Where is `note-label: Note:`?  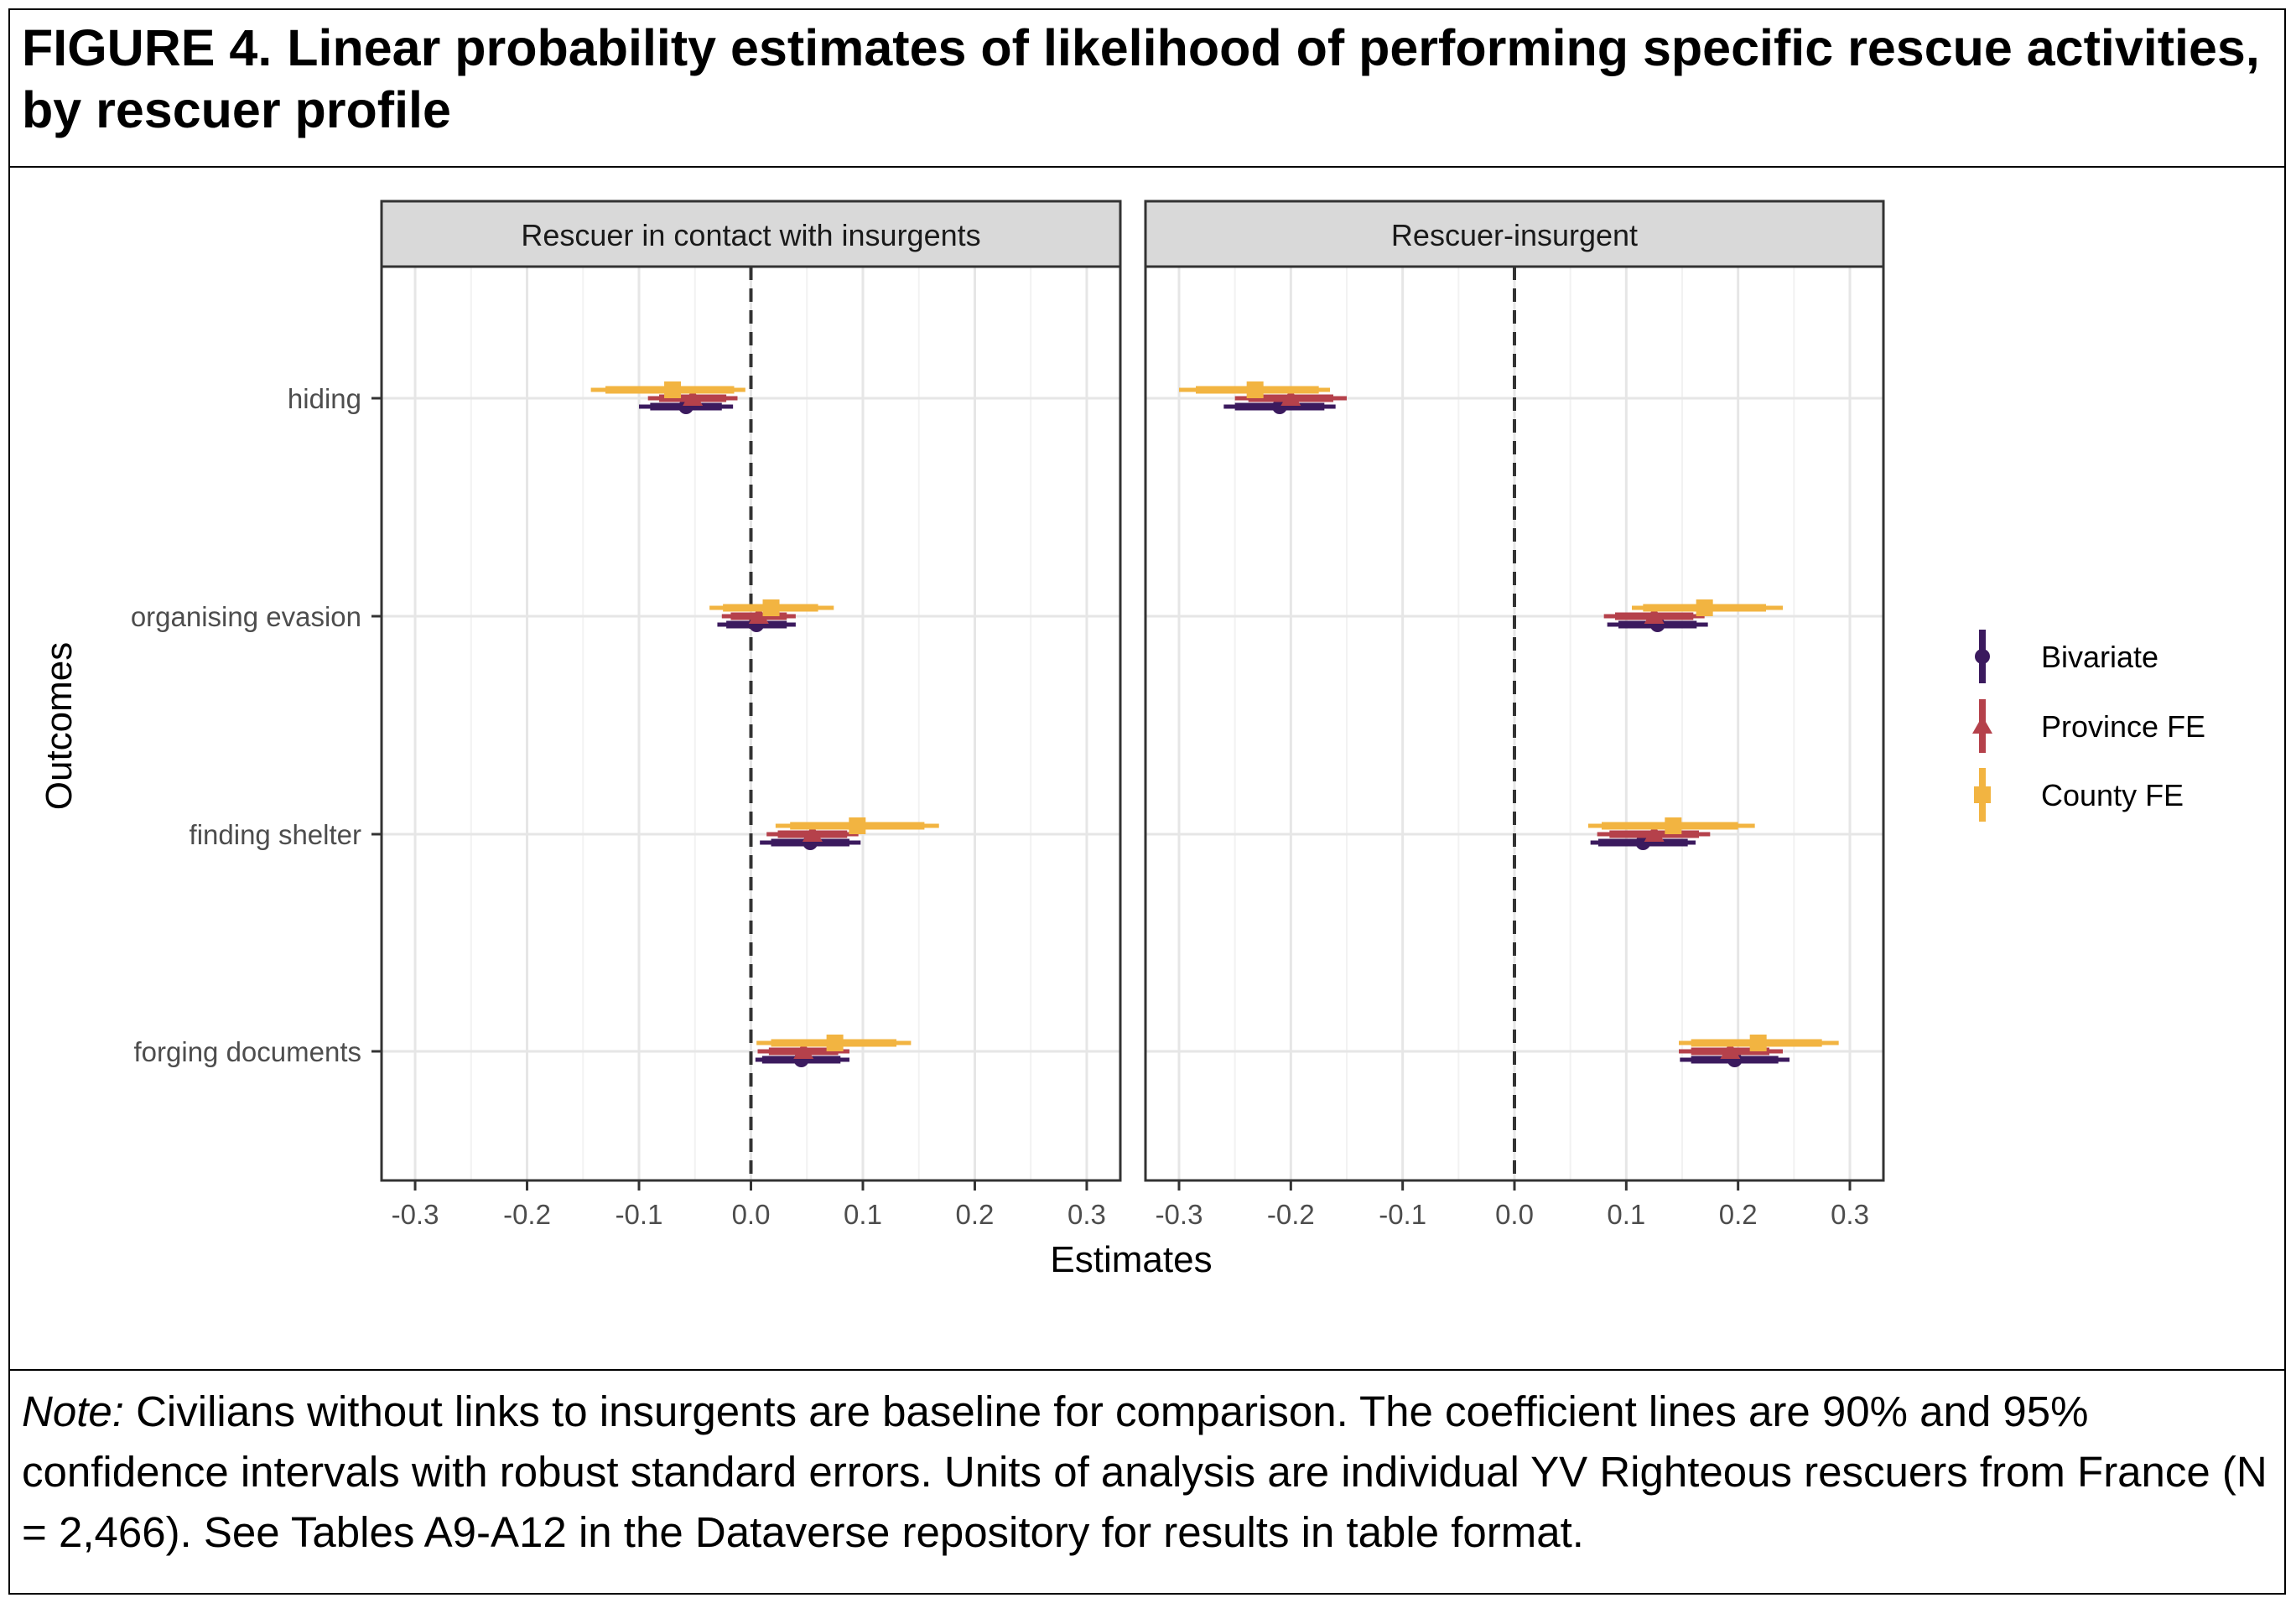
note-label: Note: is located at coordinates (73, 1411).